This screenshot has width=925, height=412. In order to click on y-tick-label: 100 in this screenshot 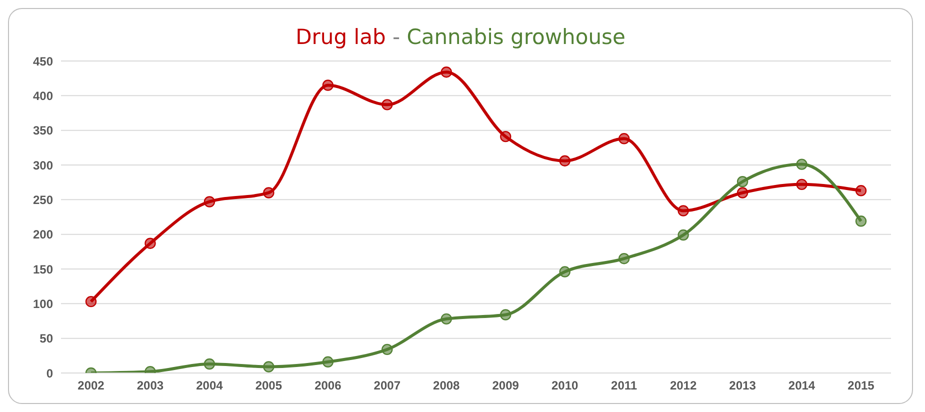, I will do `click(43, 303)`.